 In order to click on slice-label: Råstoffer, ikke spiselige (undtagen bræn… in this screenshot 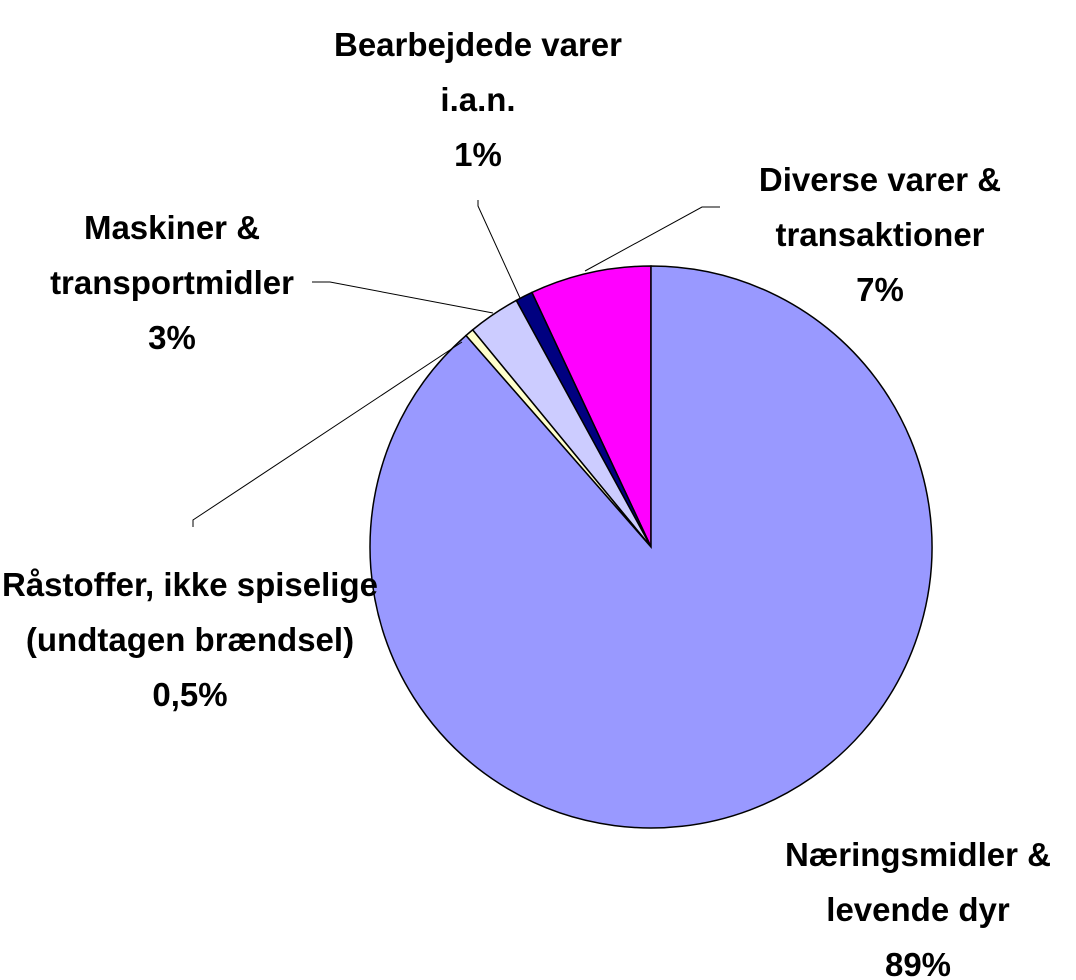, I will do `click(192, 639)`.